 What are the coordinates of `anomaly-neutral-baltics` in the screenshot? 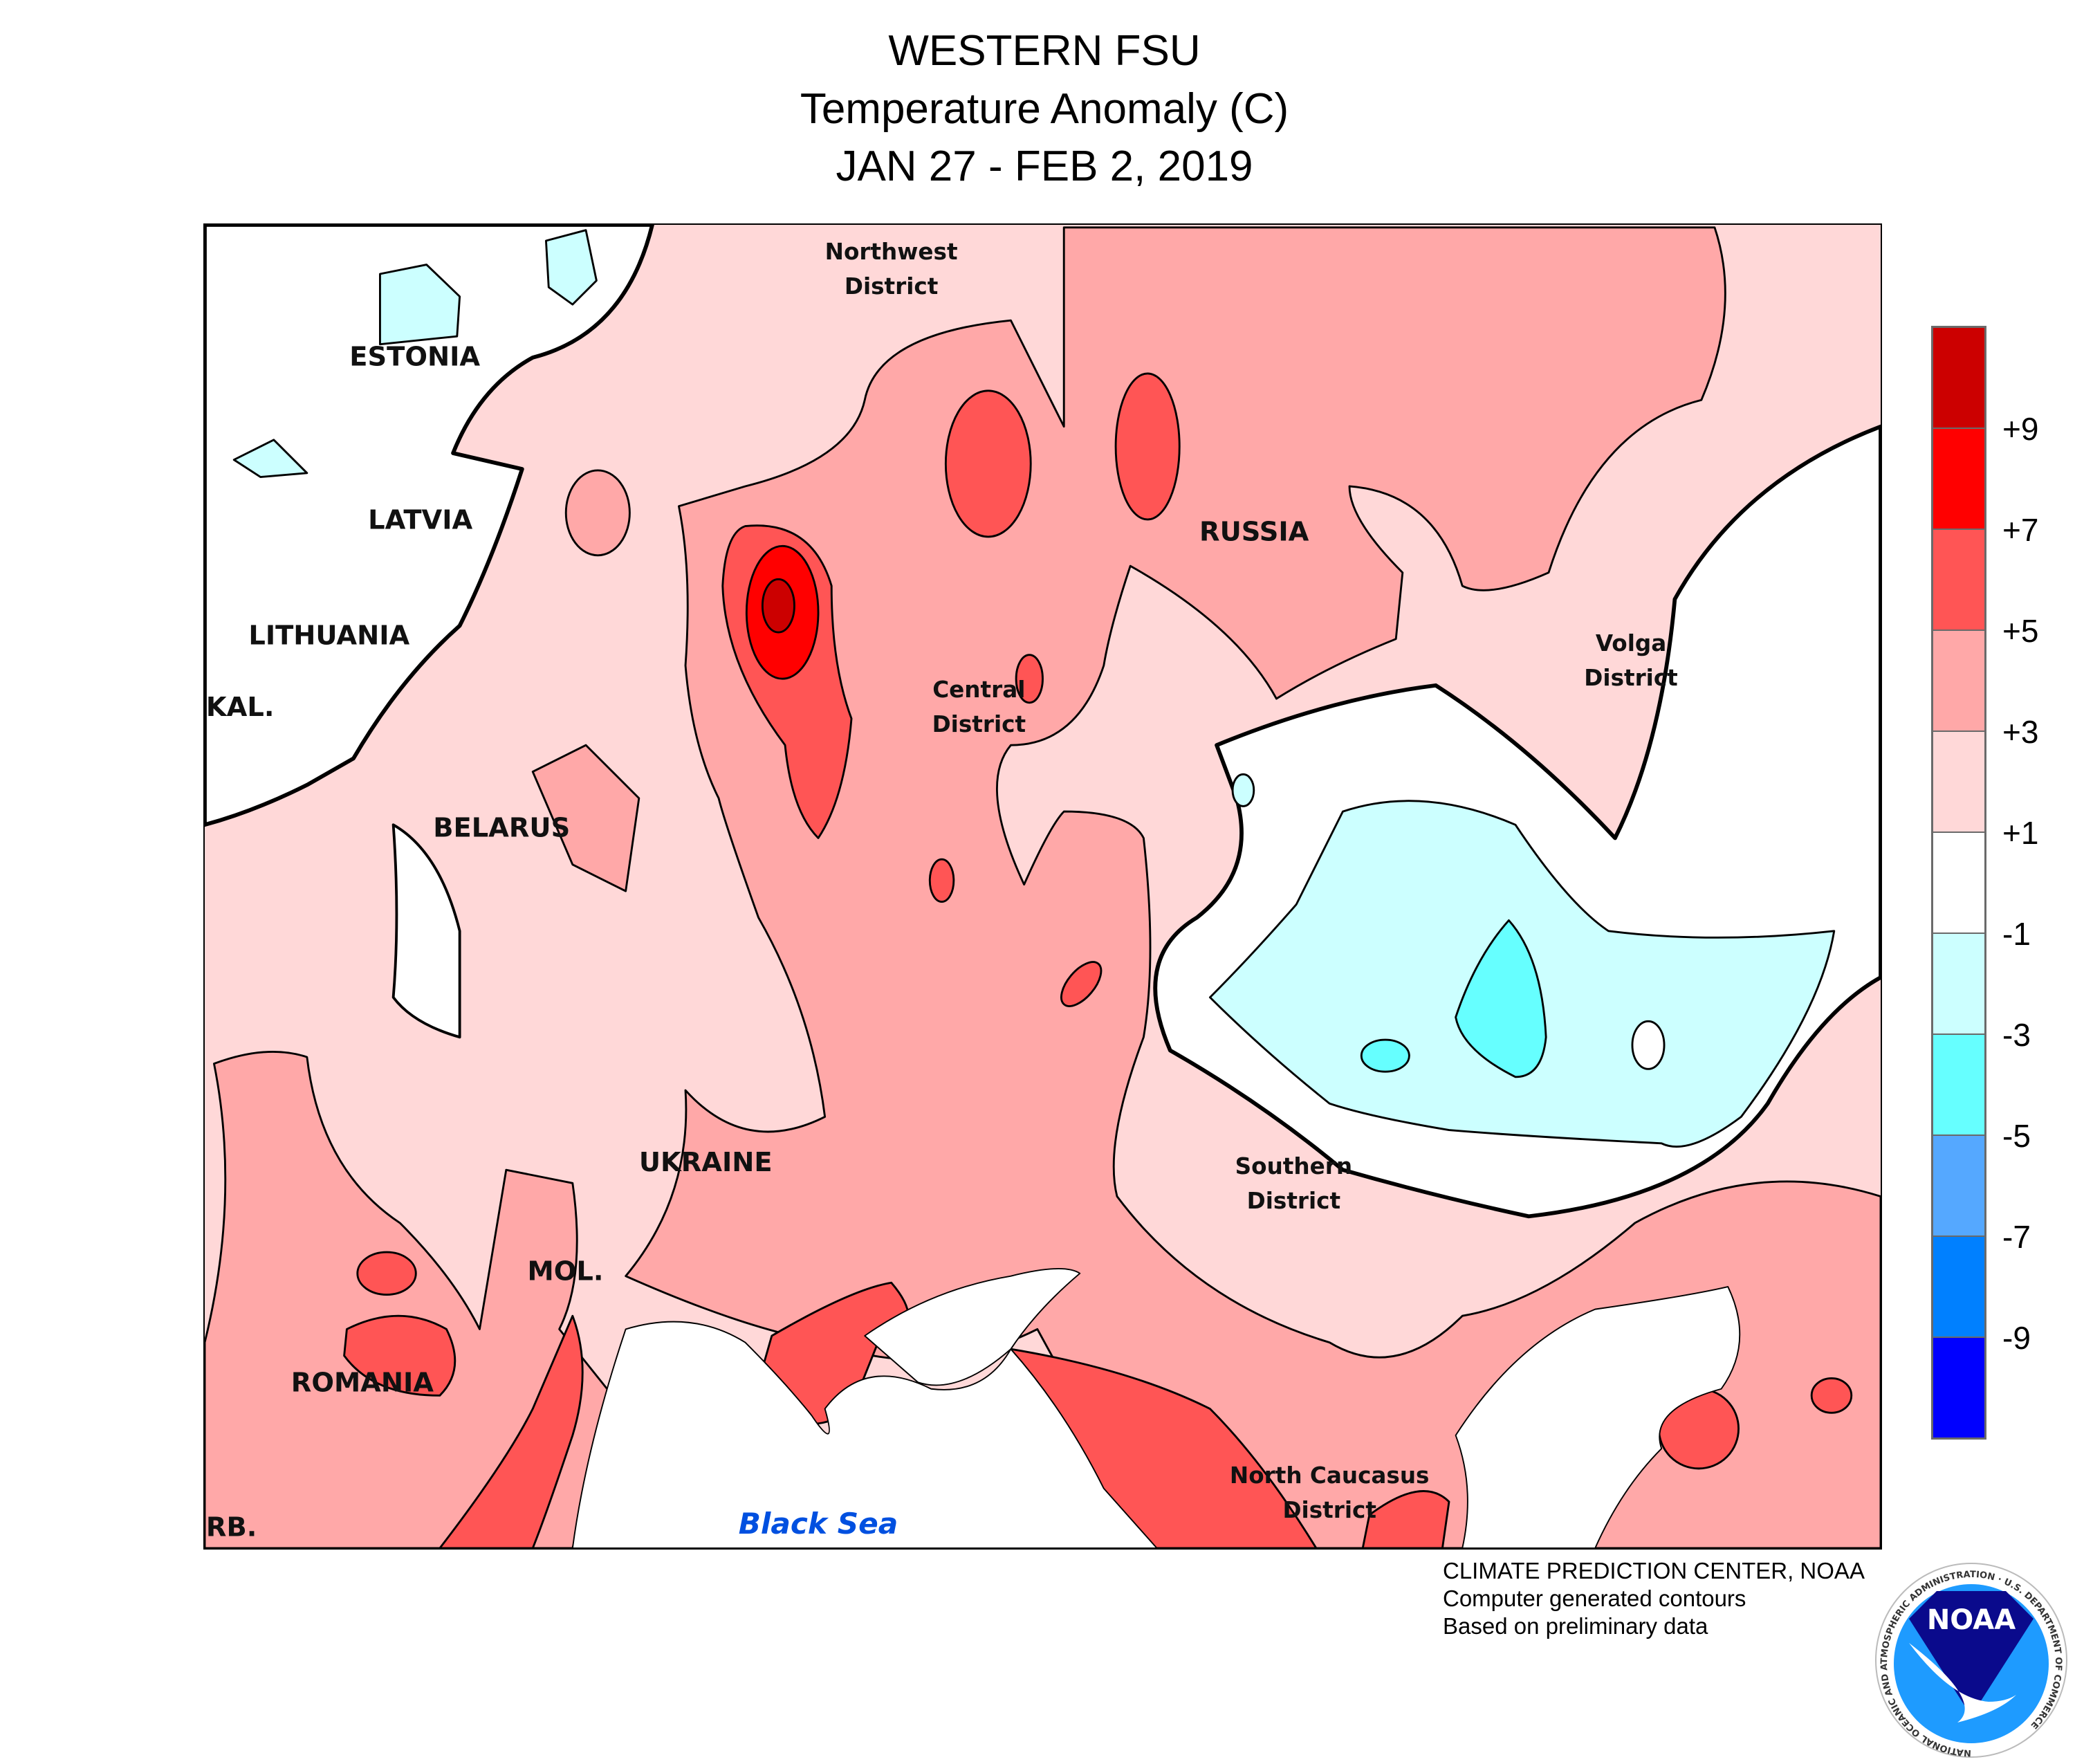 It's located at (429, 526).